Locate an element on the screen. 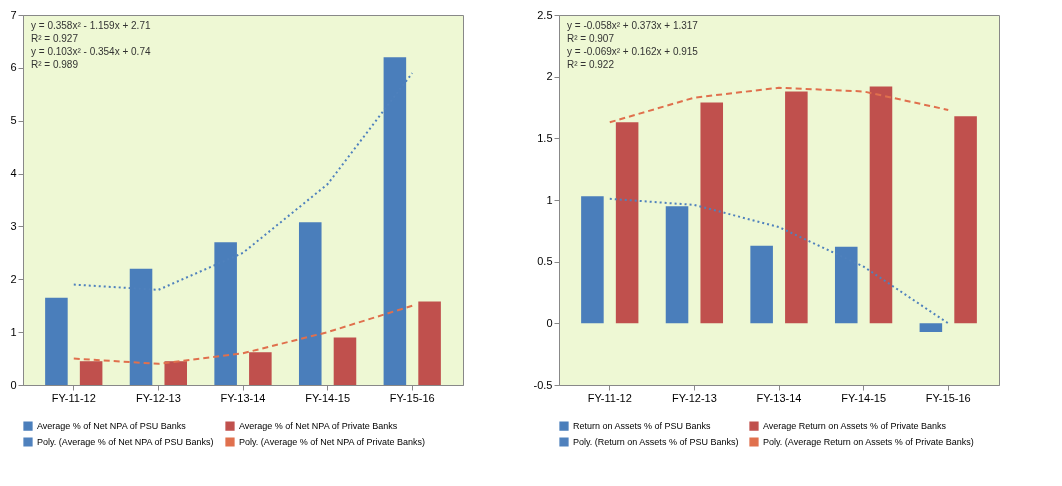 The height and width of the screenshot is (486, 1062). y-tick-label: 7 is located at coordinates (13, 14).